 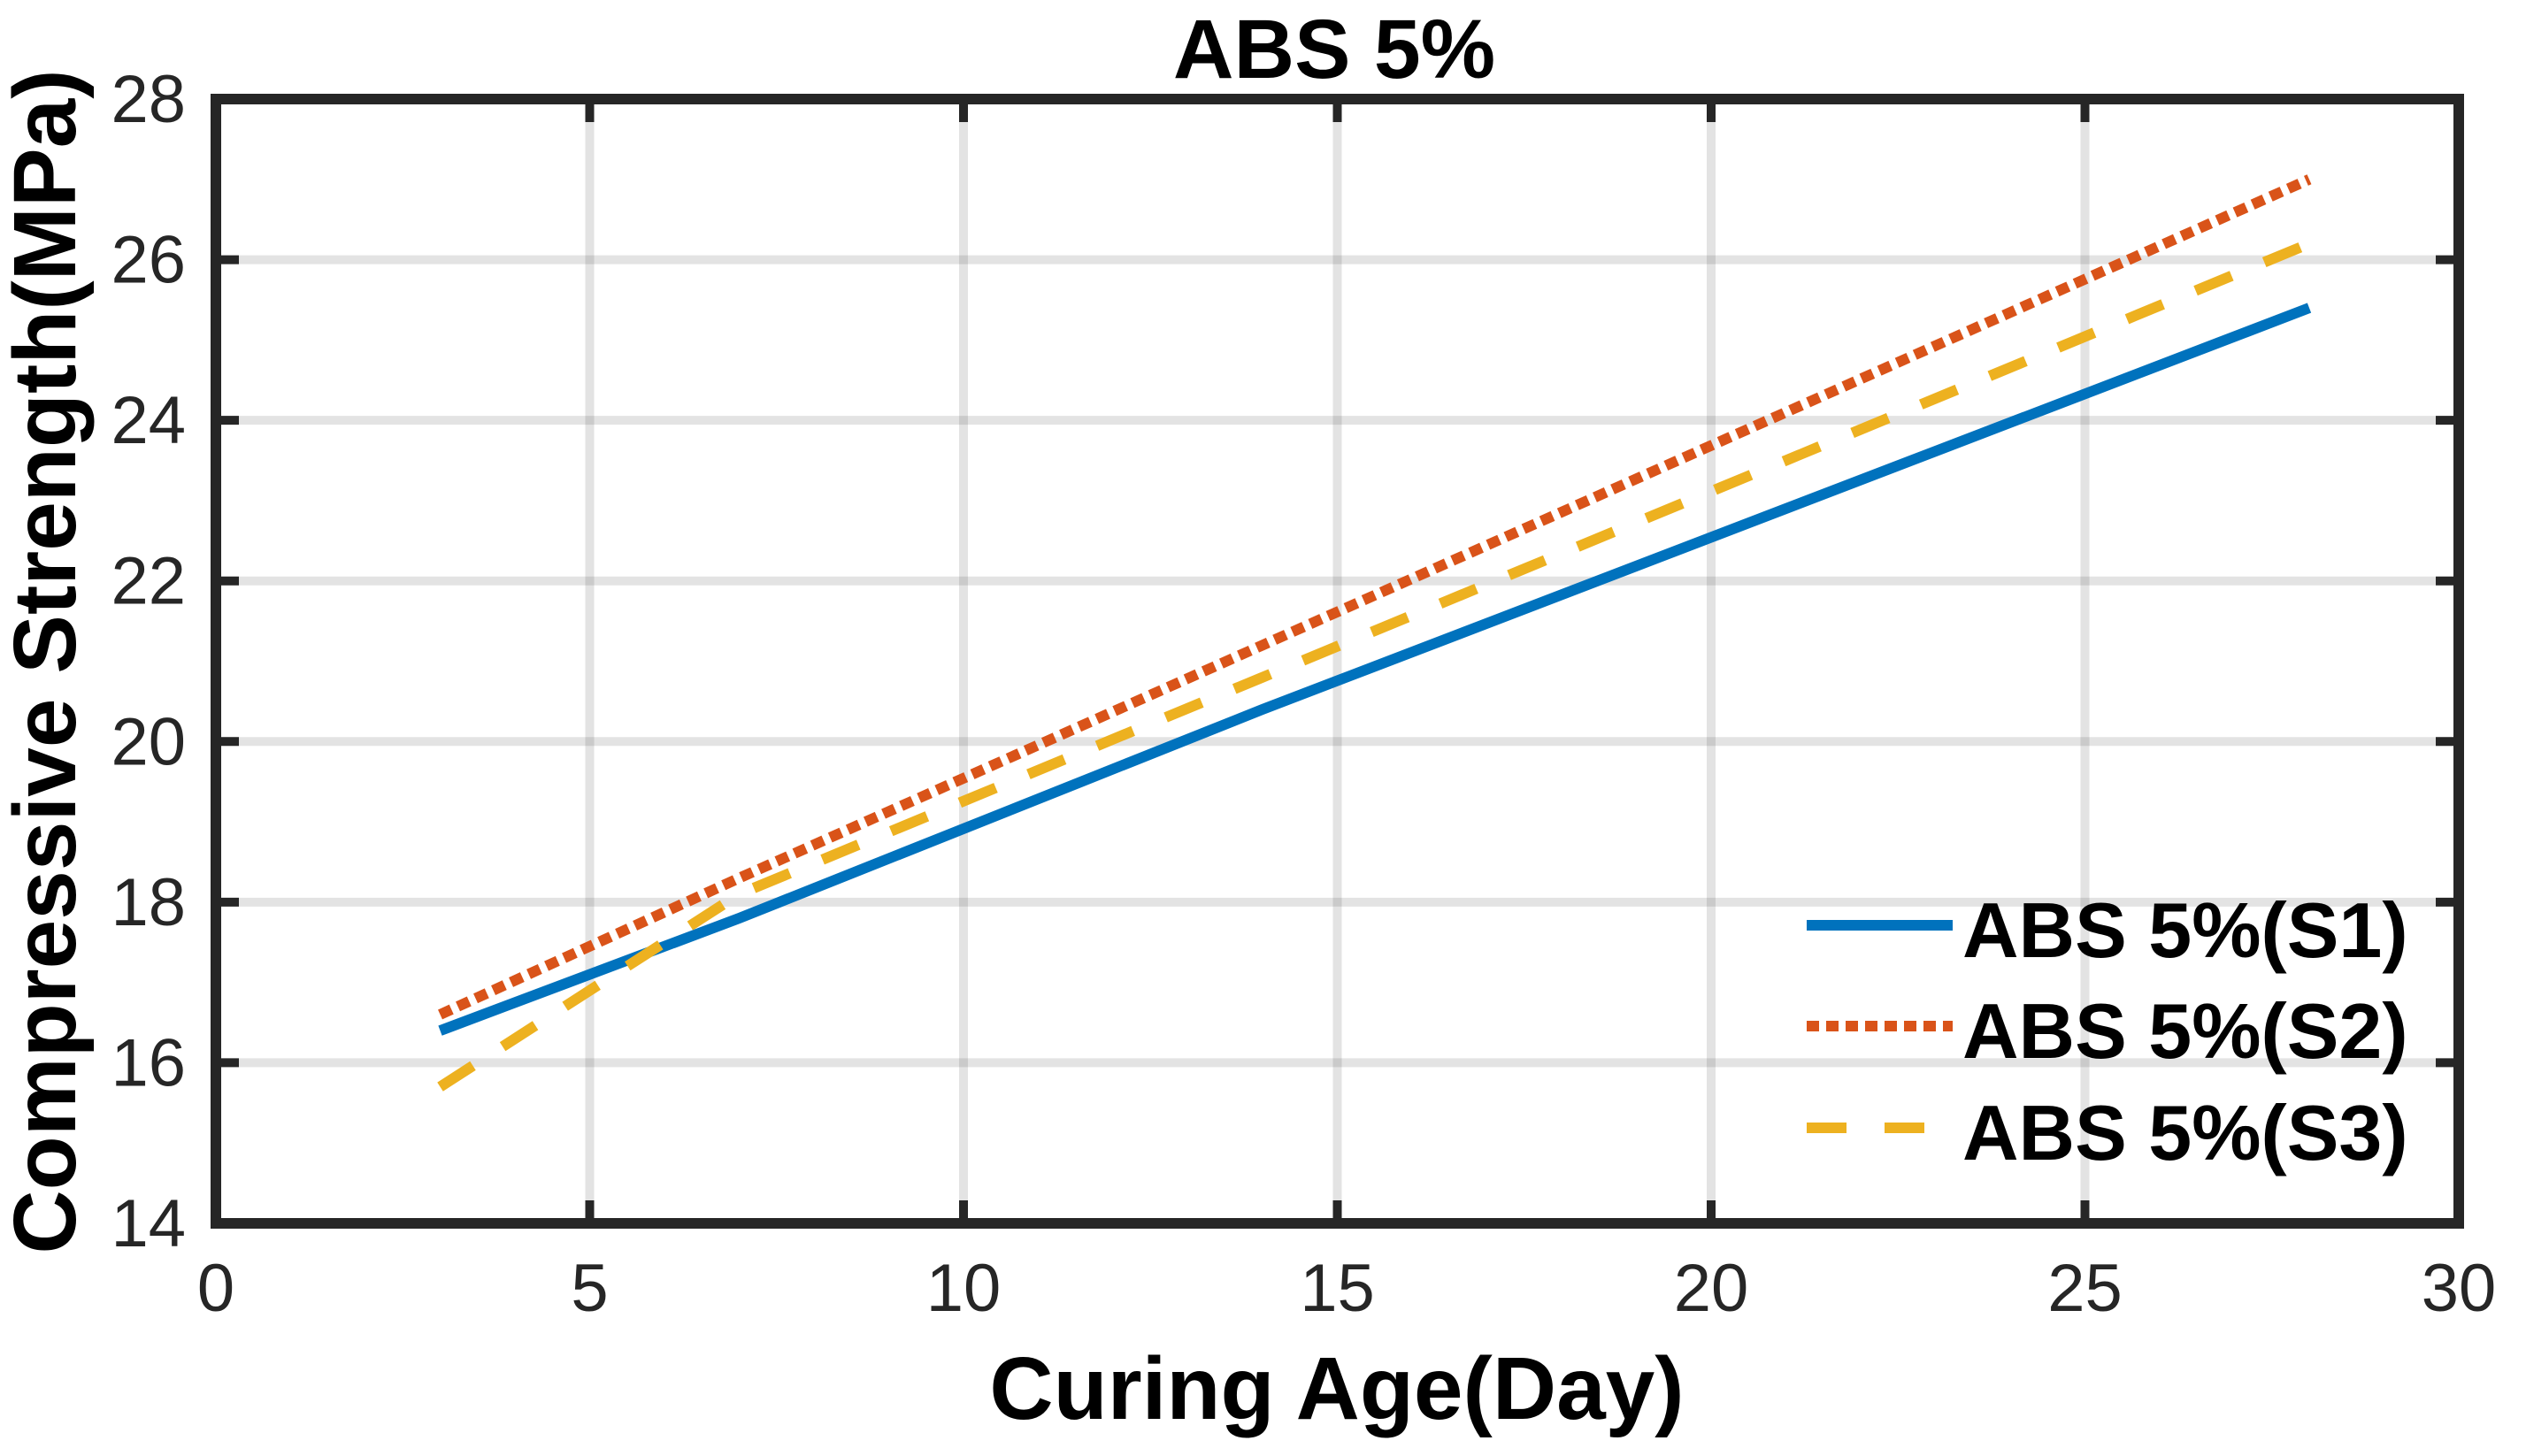 What do you see at coordinates (1337, 1388) in the screenshot?
I see `x-axis-label: Curing Age(Day)` at bounding box center [1337, 1388].